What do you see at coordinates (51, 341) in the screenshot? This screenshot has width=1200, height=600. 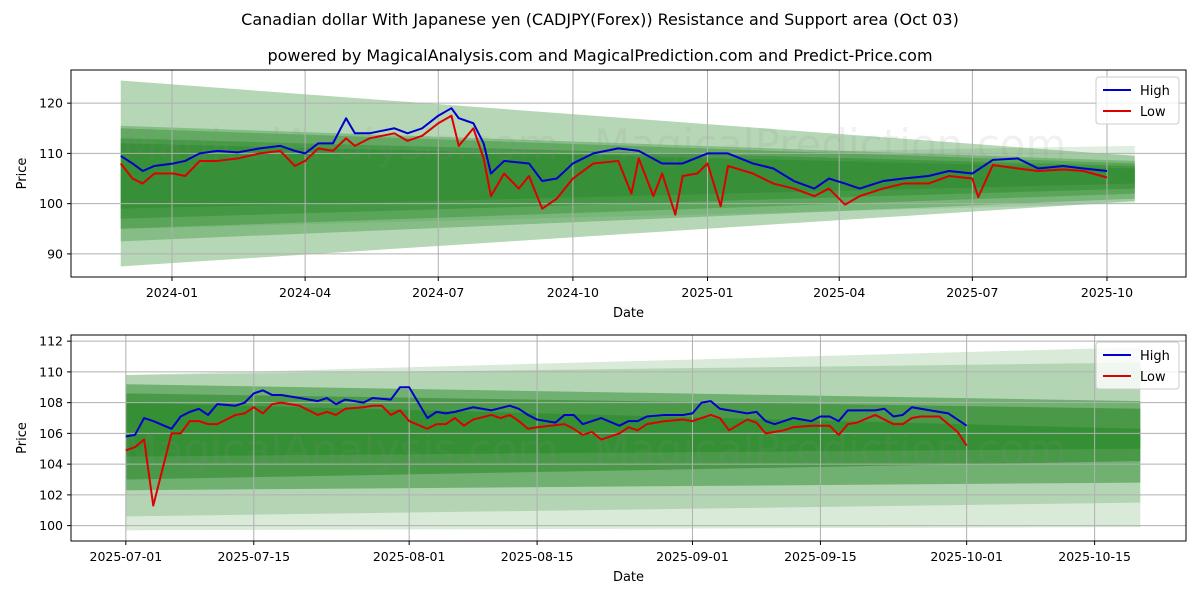 I see `y-tick-label: 112` at bounding box center [51, 341].